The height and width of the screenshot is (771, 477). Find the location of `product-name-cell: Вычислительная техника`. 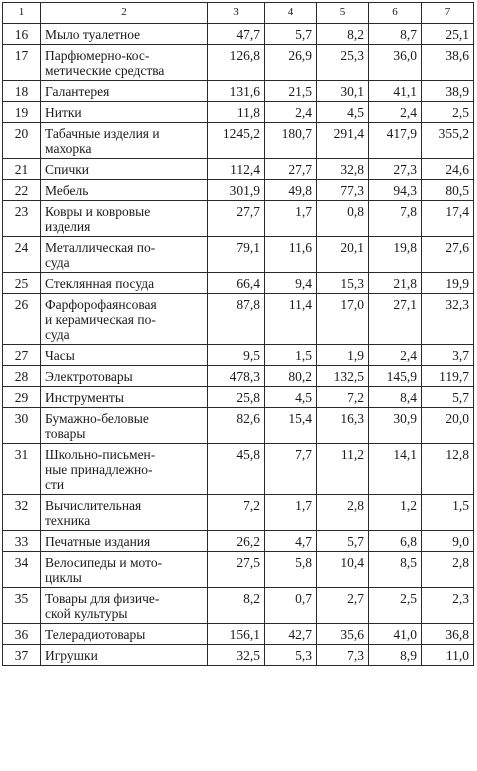

product-name-cell: Вычислительная техника is located at coordinates (124, 512).